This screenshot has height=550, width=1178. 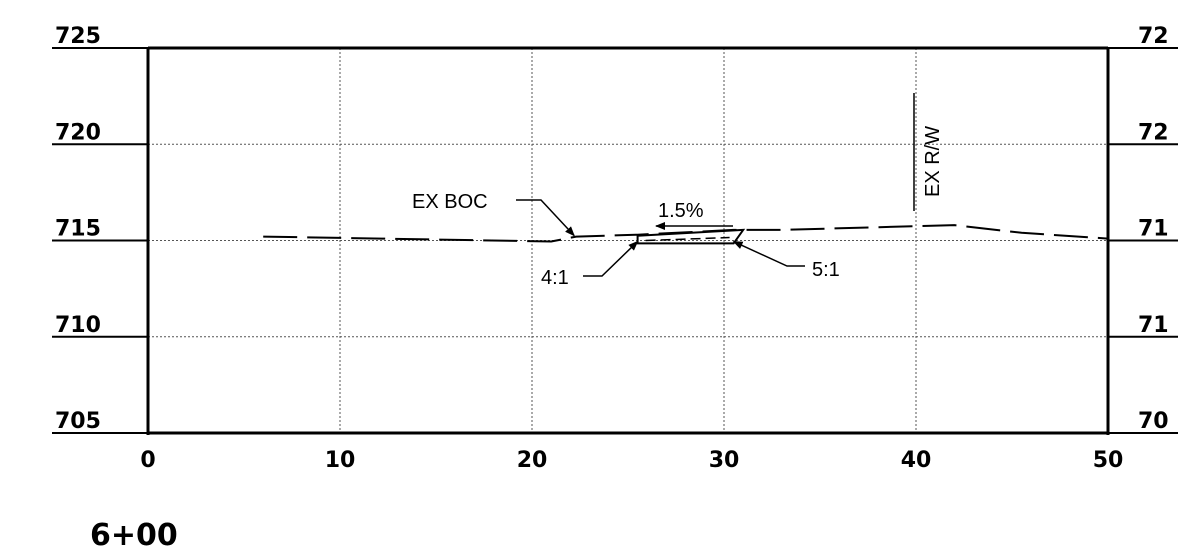 I want to click on slope-4-1-label: 4:1, so click(x=555, y=278).